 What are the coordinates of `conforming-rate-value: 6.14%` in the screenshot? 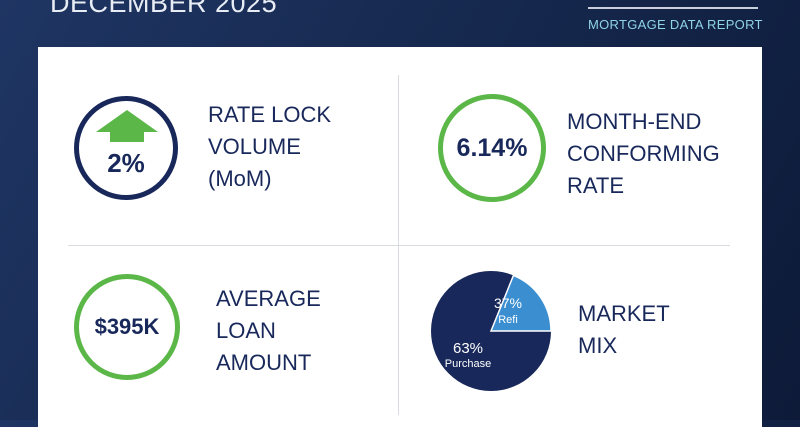 It's located at (492, 147).